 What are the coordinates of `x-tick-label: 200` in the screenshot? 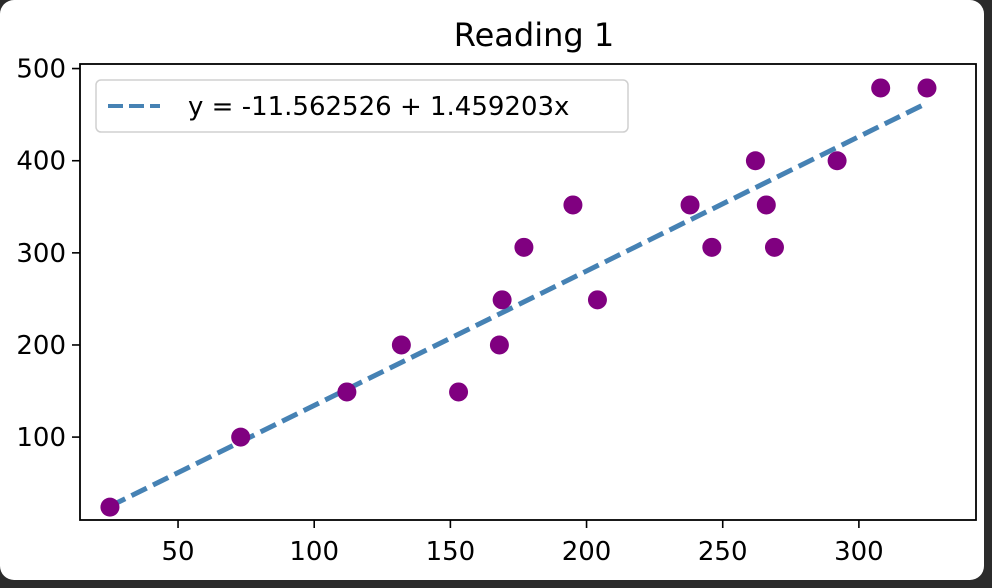 It's located at (587, 552).